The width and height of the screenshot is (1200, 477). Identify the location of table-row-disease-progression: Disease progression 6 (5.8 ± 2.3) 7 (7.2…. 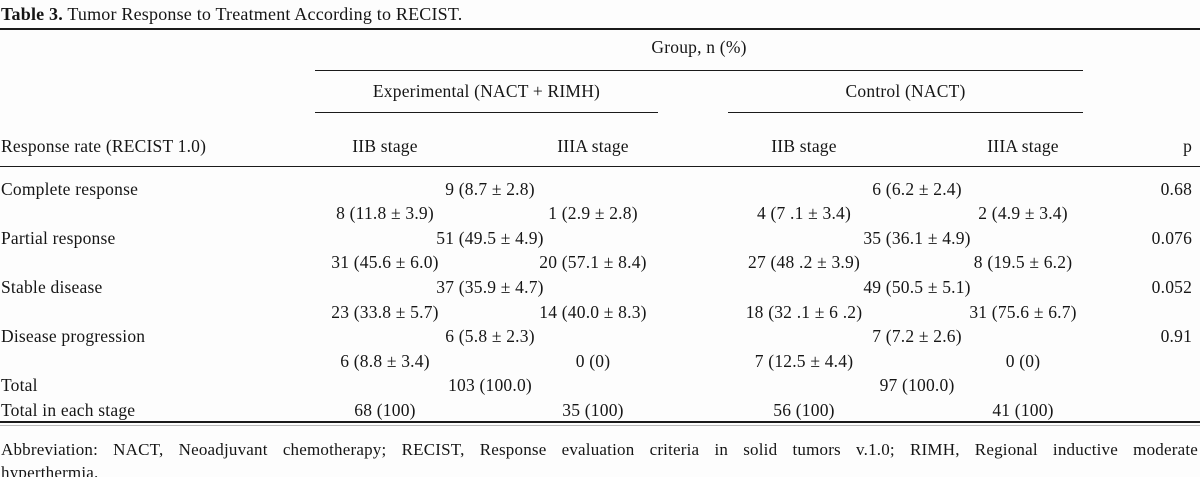
(600, 335).